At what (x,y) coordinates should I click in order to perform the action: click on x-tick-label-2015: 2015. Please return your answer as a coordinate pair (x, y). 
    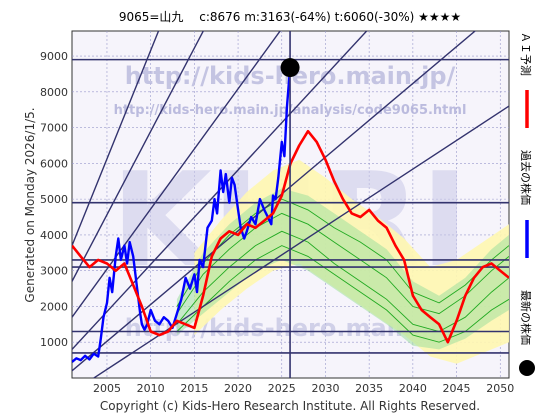
    Looking at the image, I should click on (194, 388).